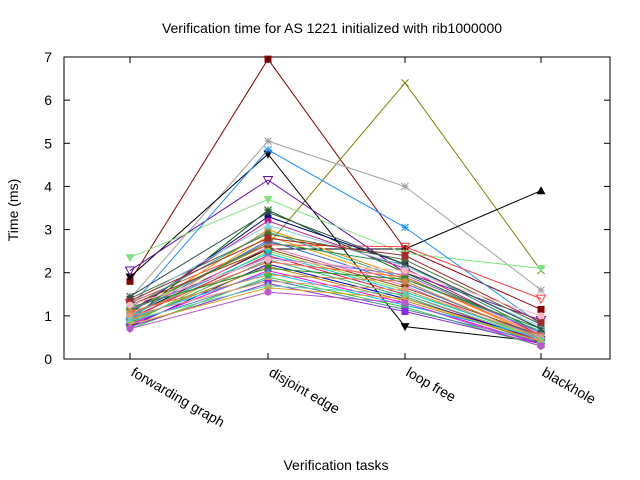 Image resolution: width=640 pixels, height=480 pixels. Describe the element at coordinates (569, 386) in the screenshot. I see `x-tick-label: blackhole` at that location.